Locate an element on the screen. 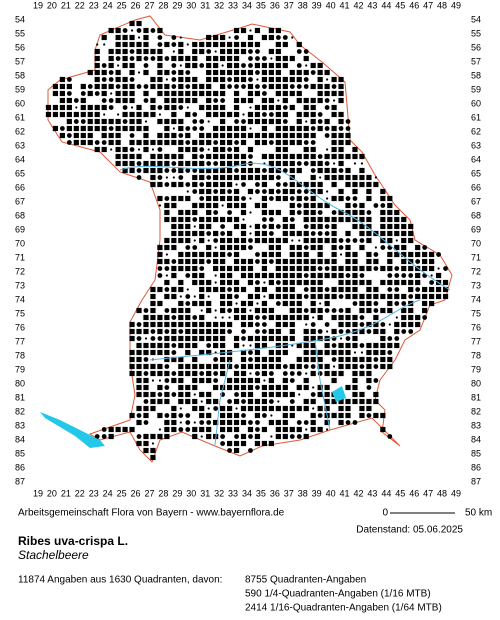 This screenshot has height=620, width=500. row-label: 79 is located at coordinates (476, 369).